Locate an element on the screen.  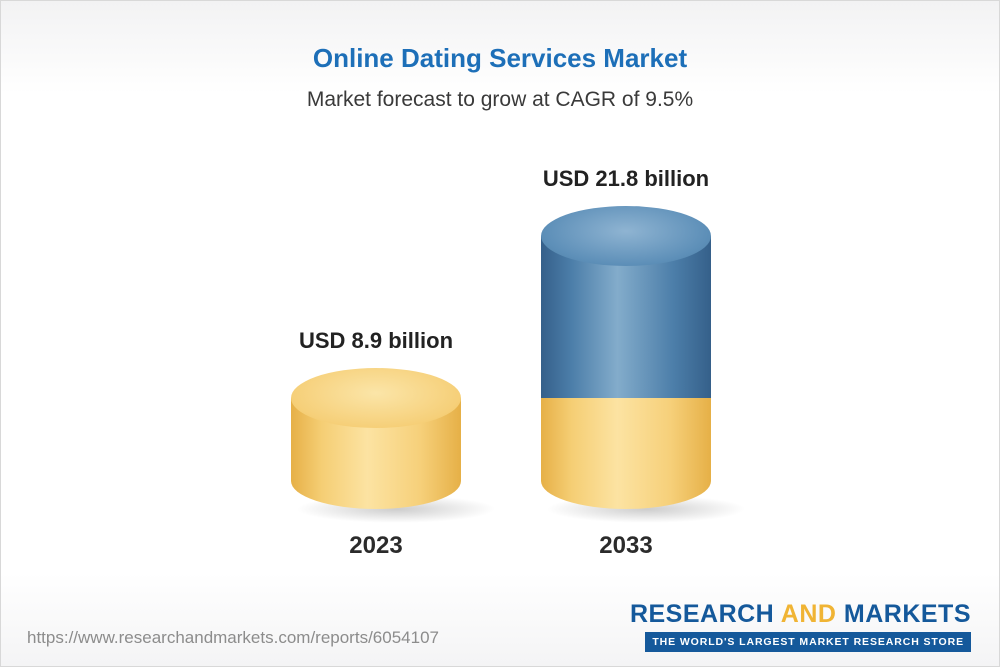
bar-2033-group: USD 21.8 billion is located at coordinates (626, 337).